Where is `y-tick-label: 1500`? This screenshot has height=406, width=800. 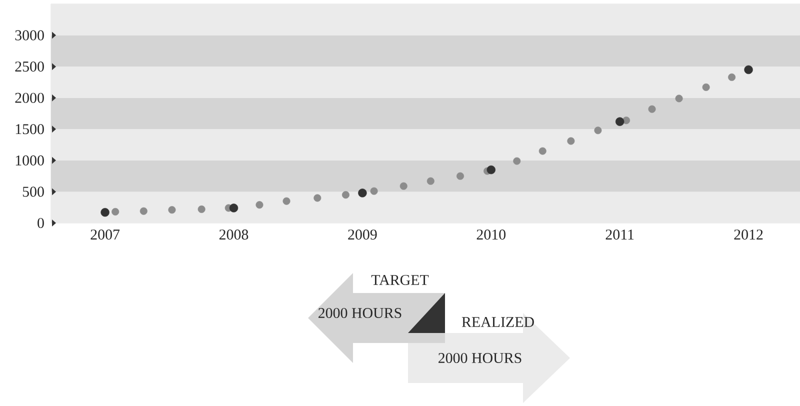 y-tick-label: 1500 is located at coordinates (30, 129).